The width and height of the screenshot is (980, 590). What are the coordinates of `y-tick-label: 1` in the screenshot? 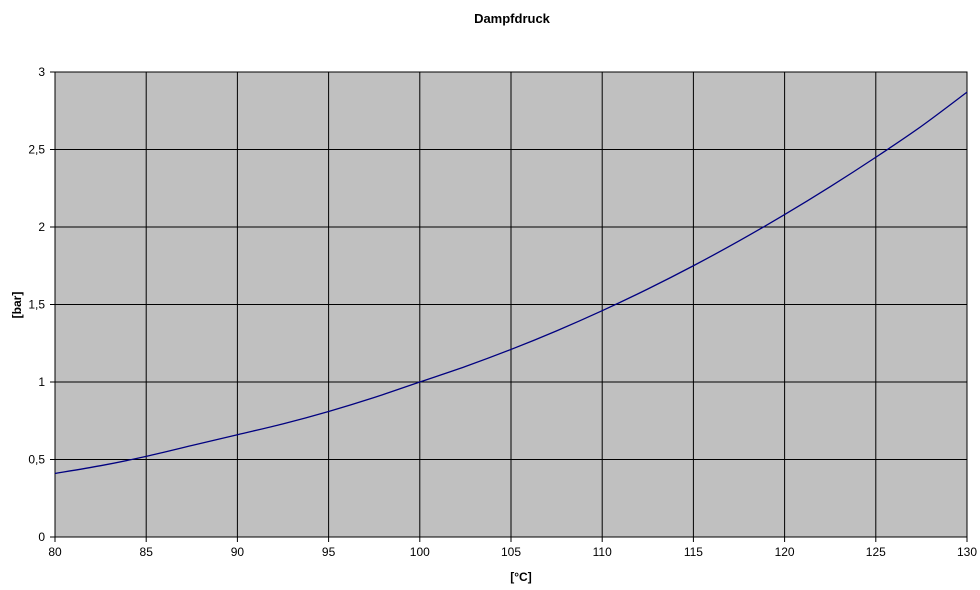 It's located at (41, 382).